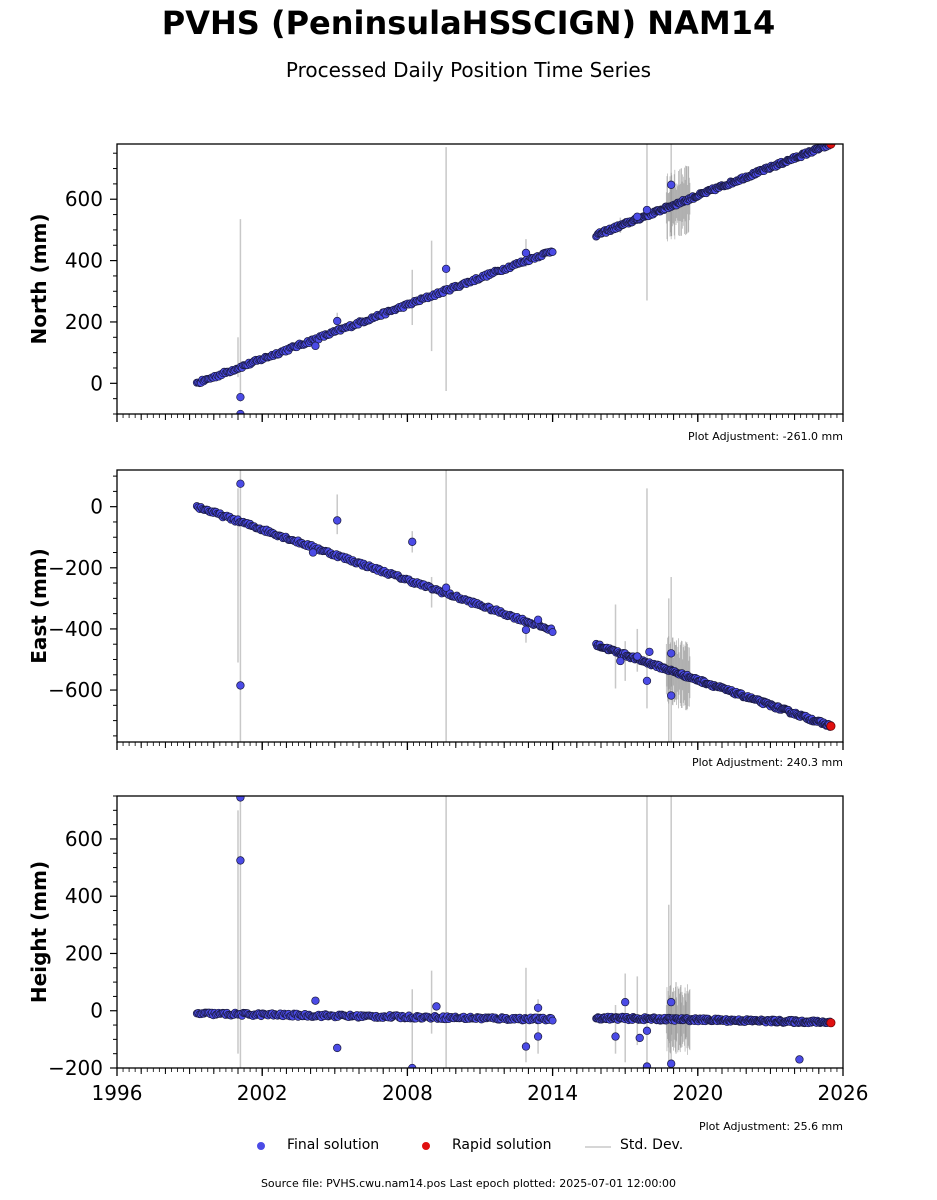 The height and width of the screenshot is (1200, 937). Describe the element at coordinates (262, 1093) in the screenshot. I see `x-tick-label: 2002` at that location.